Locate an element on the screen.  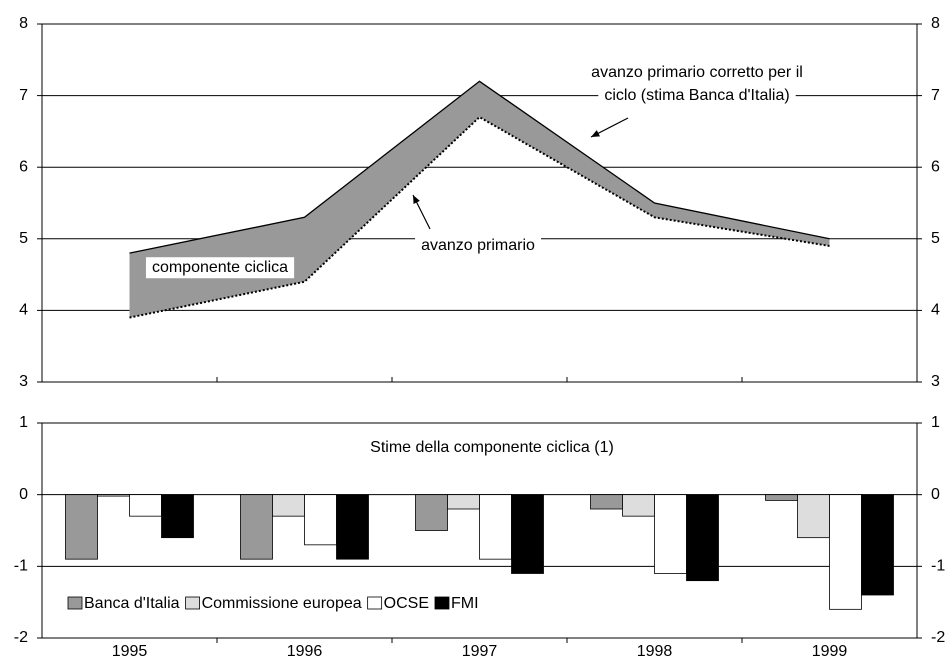
legend-label: OCSE is located at coordinates (406, 603).